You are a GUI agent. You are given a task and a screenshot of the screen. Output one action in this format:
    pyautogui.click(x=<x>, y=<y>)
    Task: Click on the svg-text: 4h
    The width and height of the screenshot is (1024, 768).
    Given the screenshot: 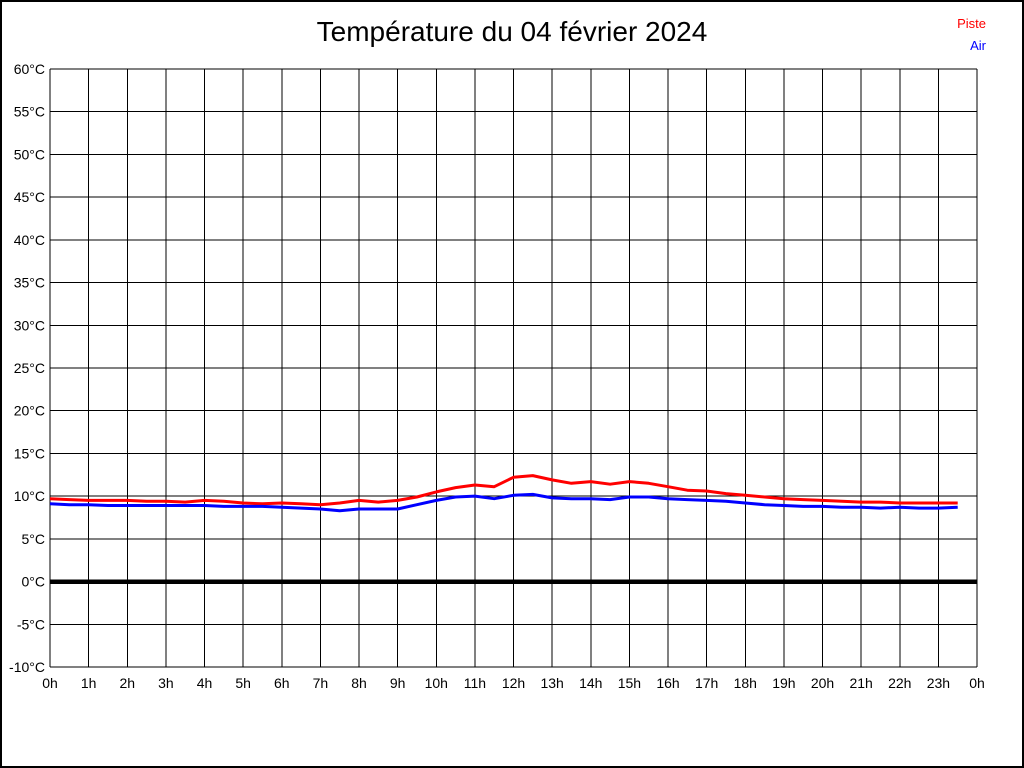 What is the action you would take?
    pyautogui.click(x=205, y=683)
    